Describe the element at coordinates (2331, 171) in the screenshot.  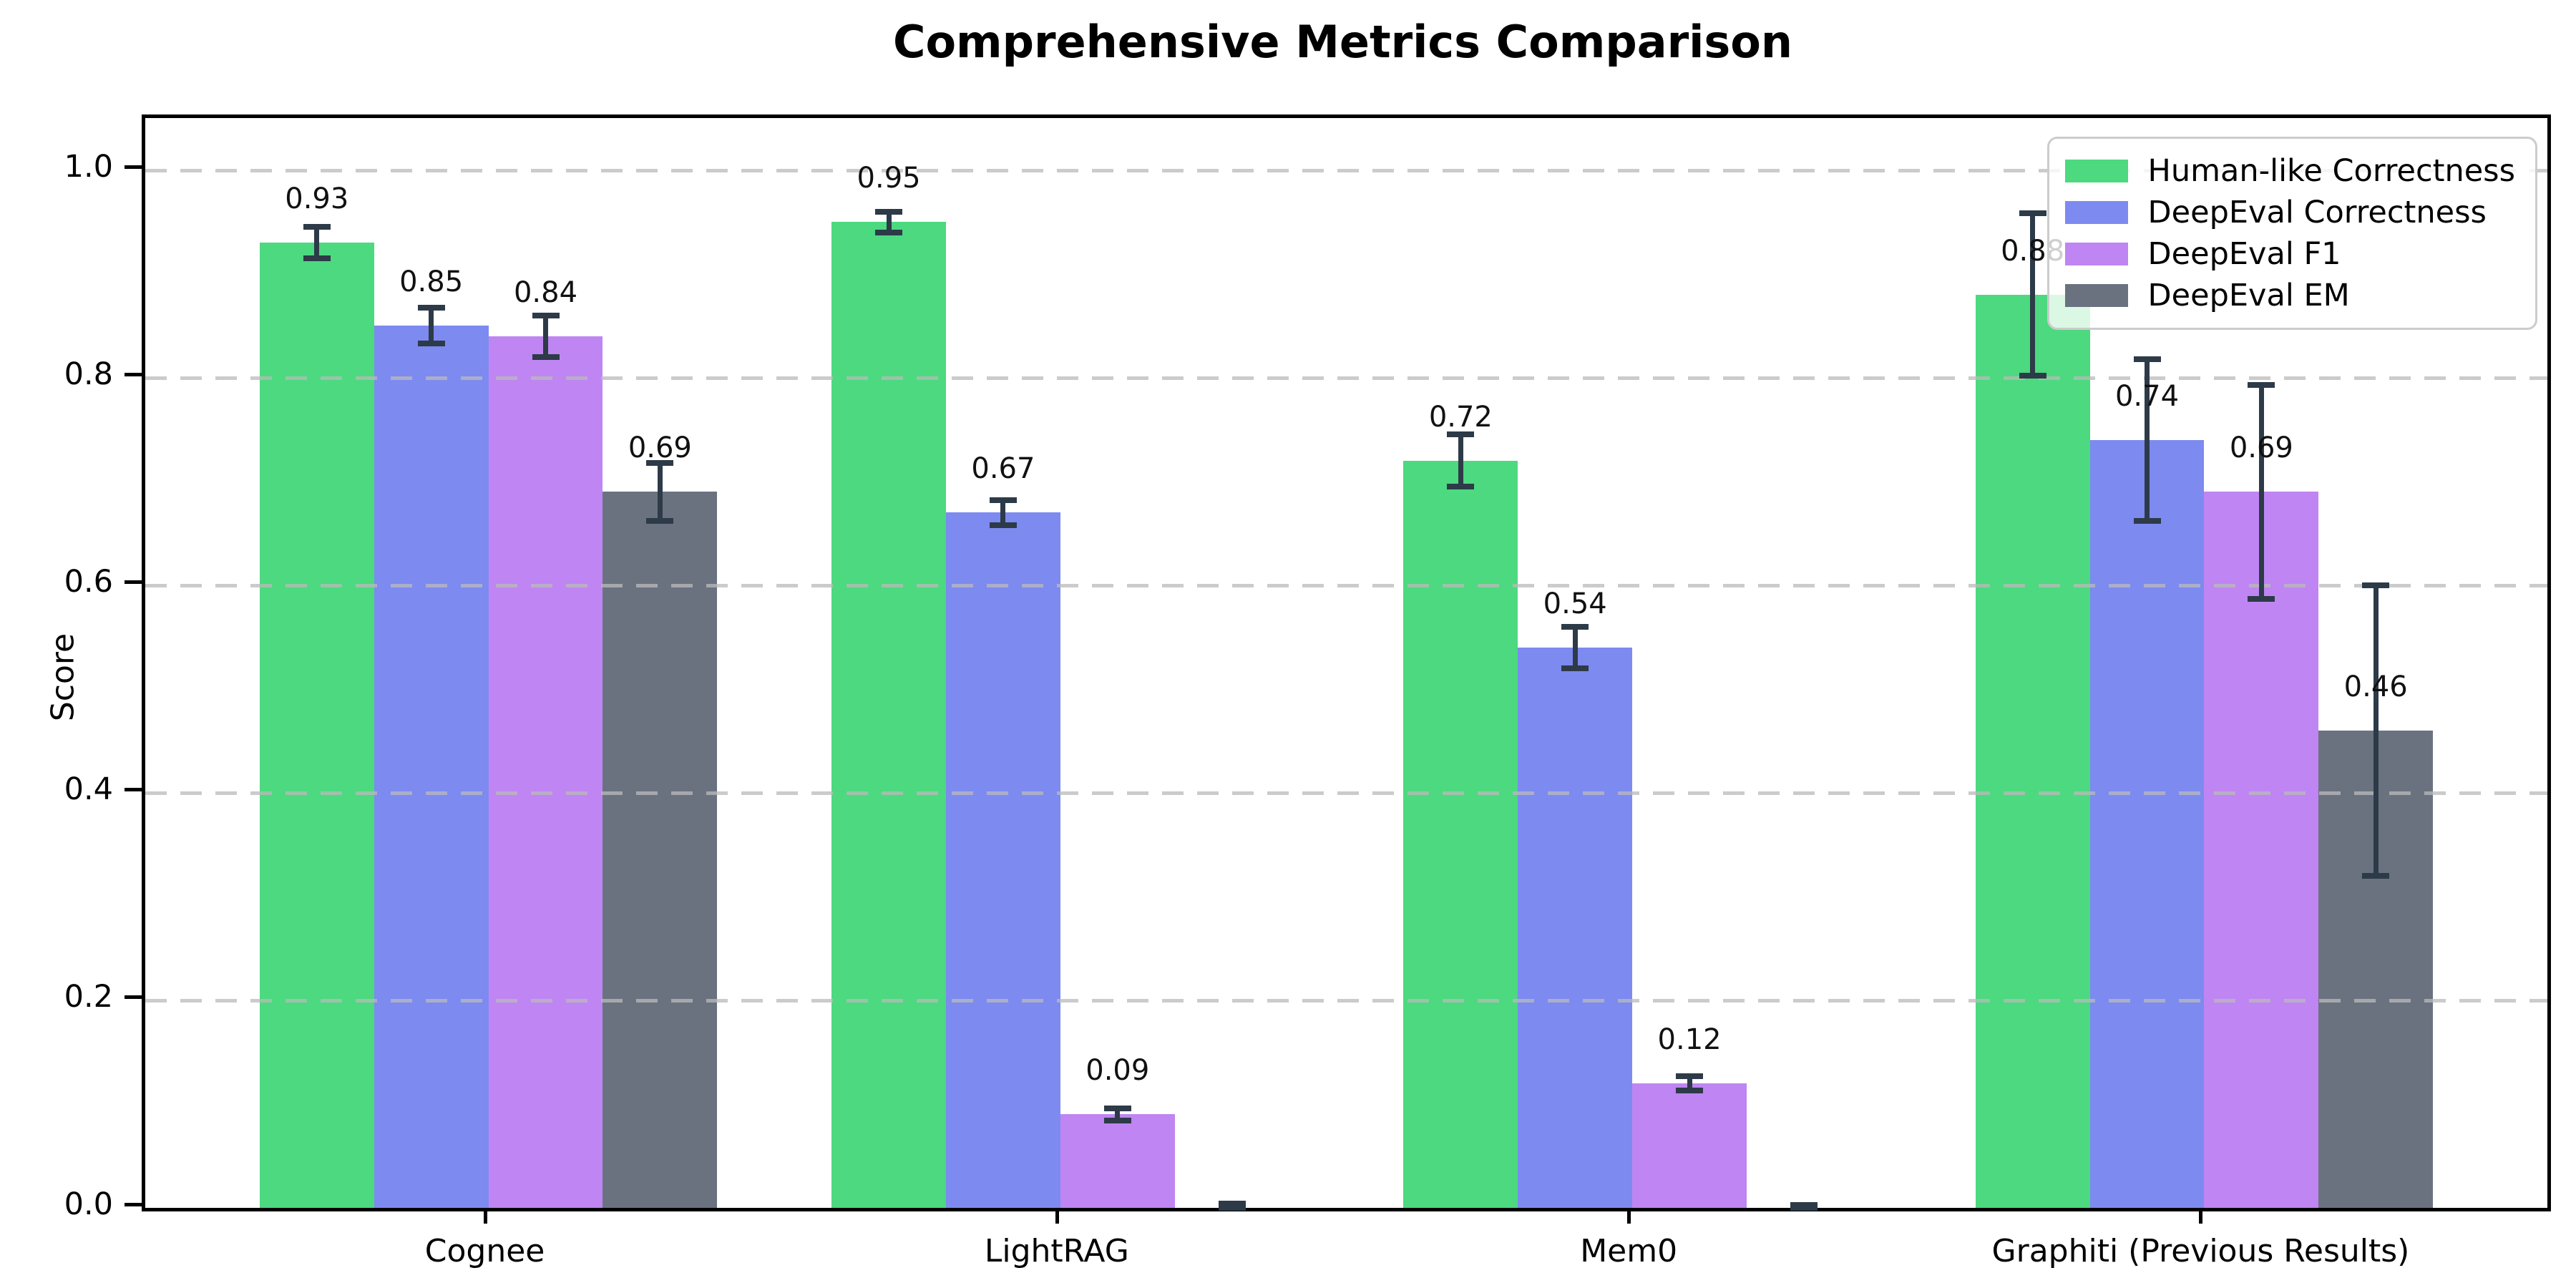
I see `legend-item-label: Human-like Correctness` at that location.